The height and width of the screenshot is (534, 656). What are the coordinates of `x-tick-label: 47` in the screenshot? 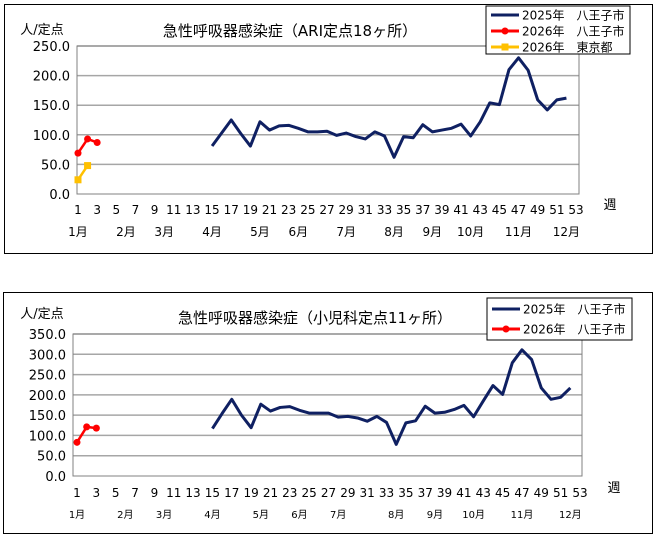 It's located at (518, 210).